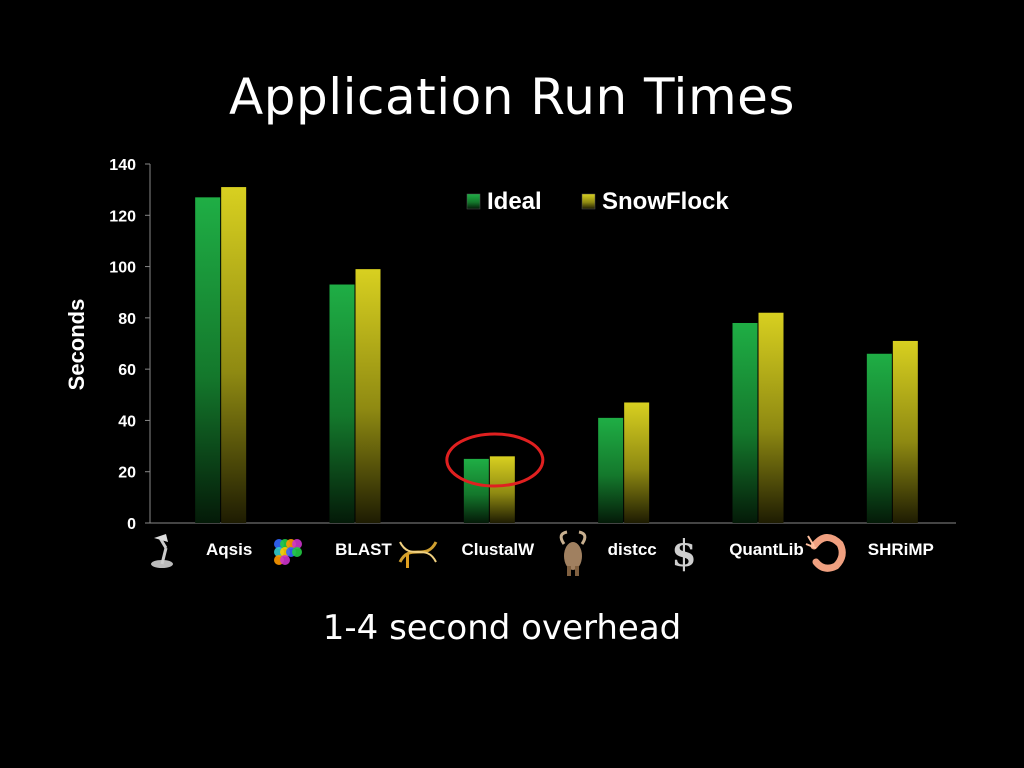 The height and width of the screenshot is (768, 1024). Describe the element at coordinates (122, 165) in the screenshot. I see `y-tick-label: 140` at that location.